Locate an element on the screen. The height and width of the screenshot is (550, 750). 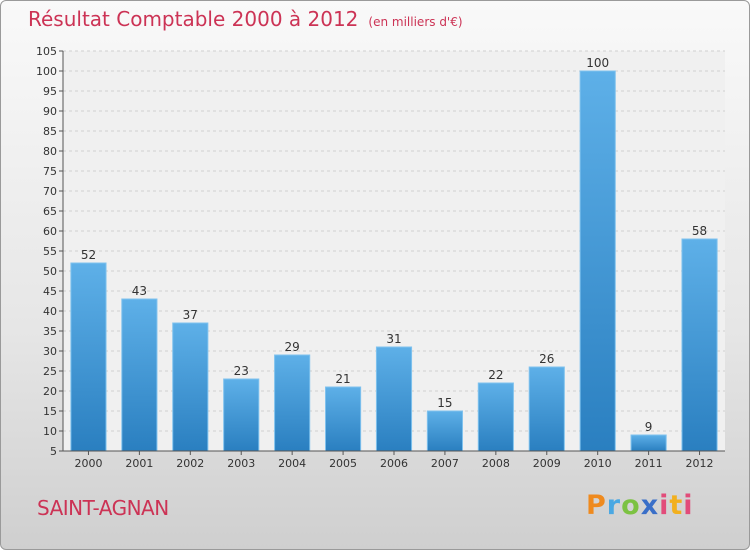
bar-2007 is located at coordinates (444, 431).